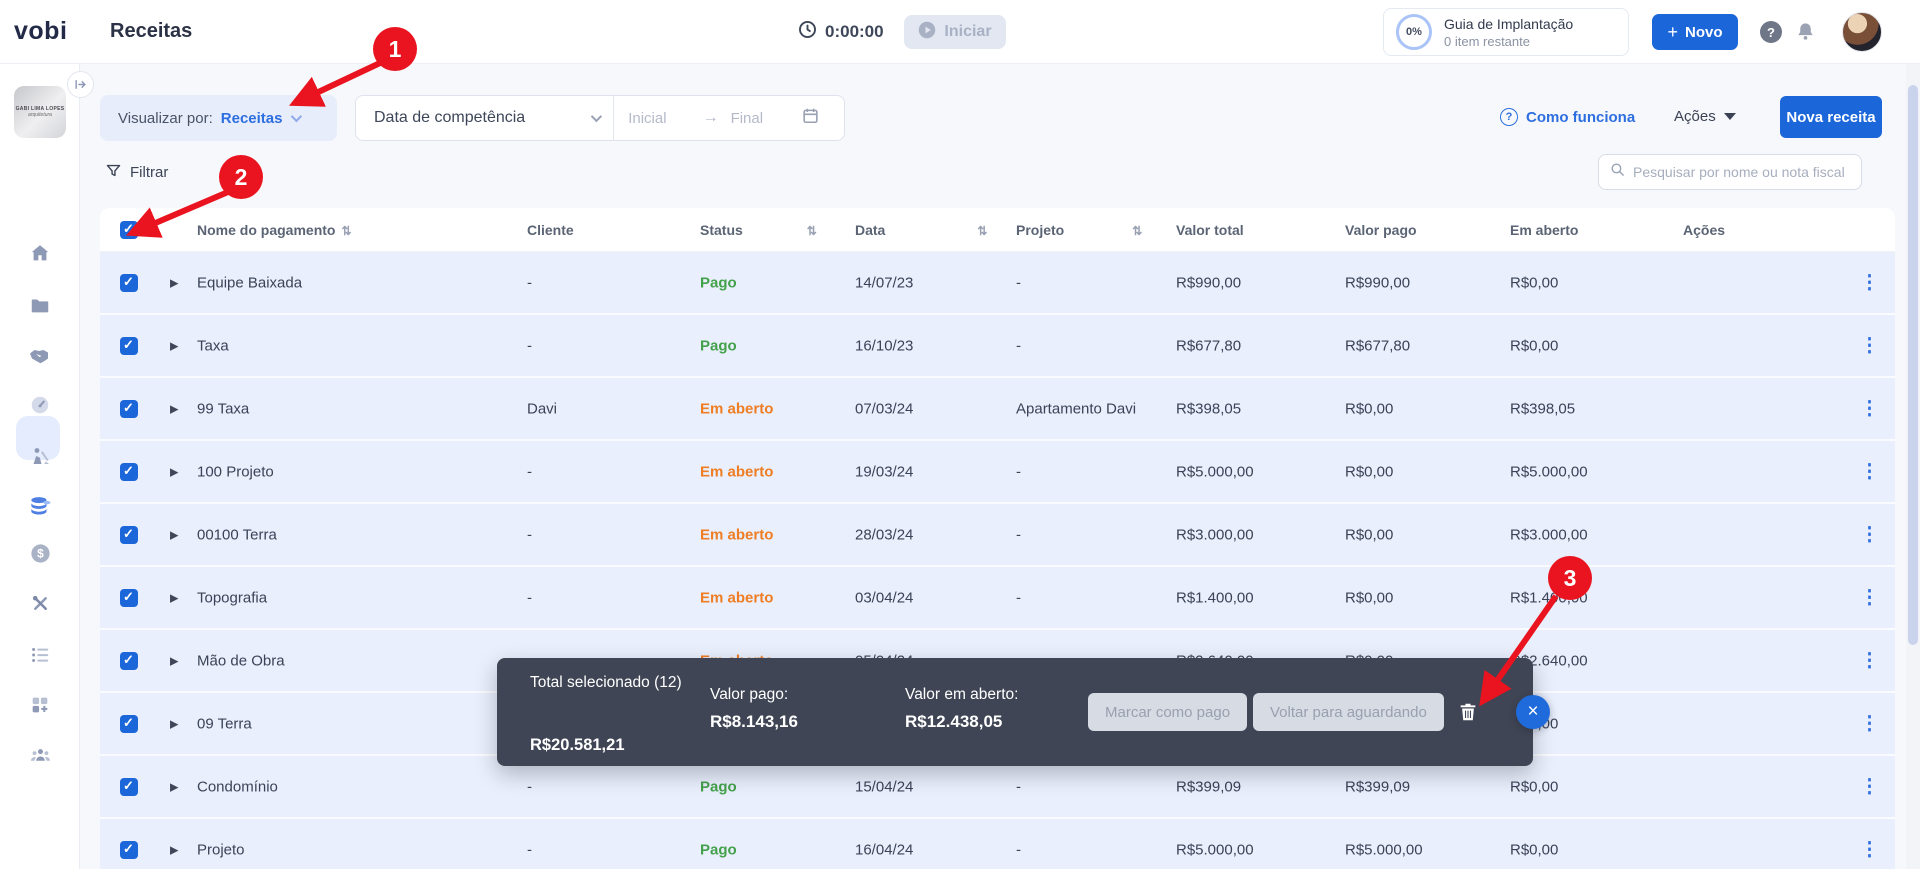 Image resolution: width=1920 pixels, height=869 pixels. Describe the element at coordinates (647, 118) in the screenshot. I see `date-start-input: Inicial` at that location.